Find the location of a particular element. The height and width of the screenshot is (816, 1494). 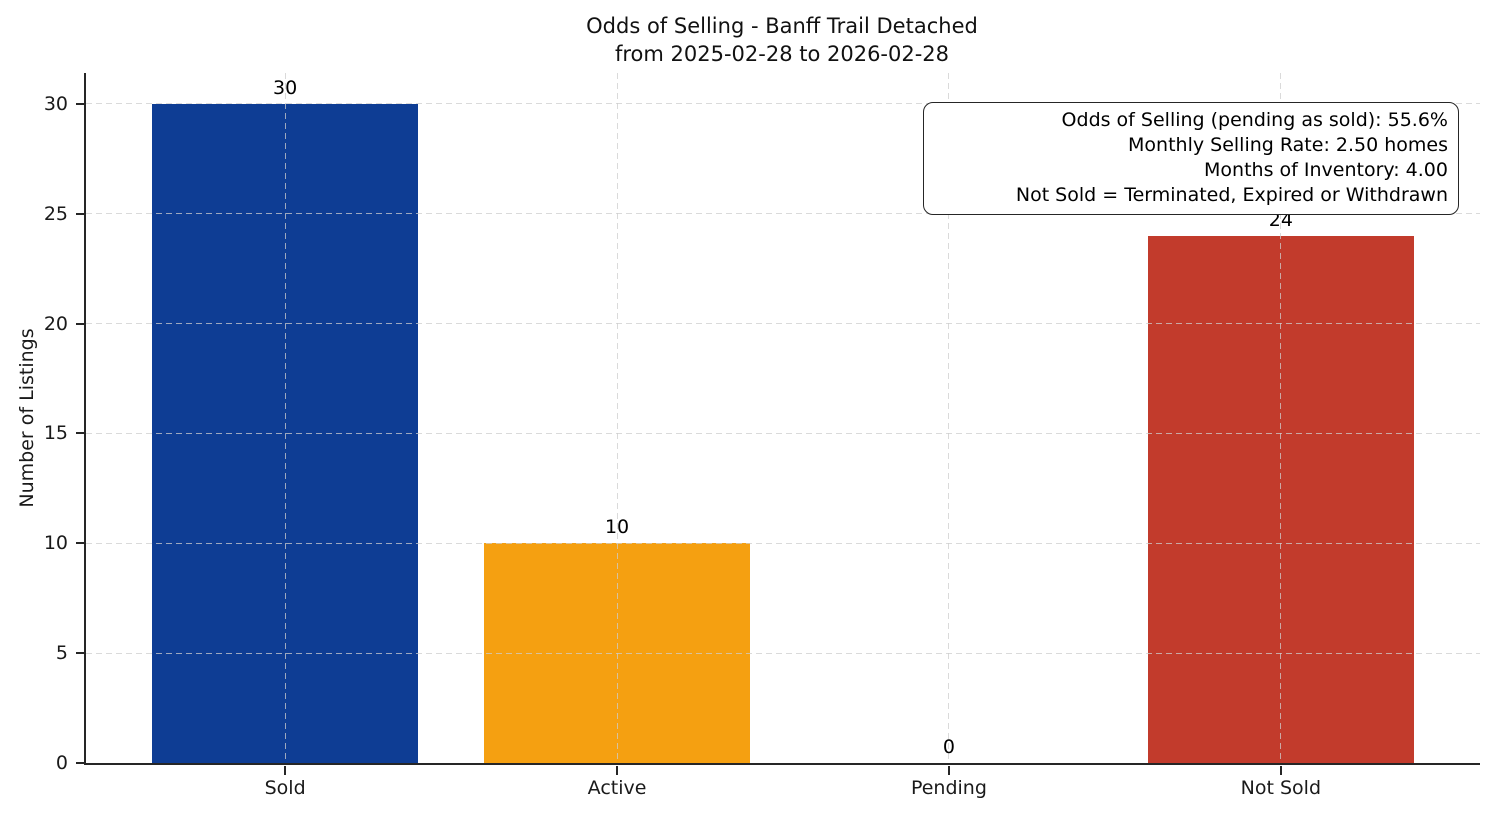

x-tick-label-not-sold: Not Sold is located at coordinates (1281, 788).